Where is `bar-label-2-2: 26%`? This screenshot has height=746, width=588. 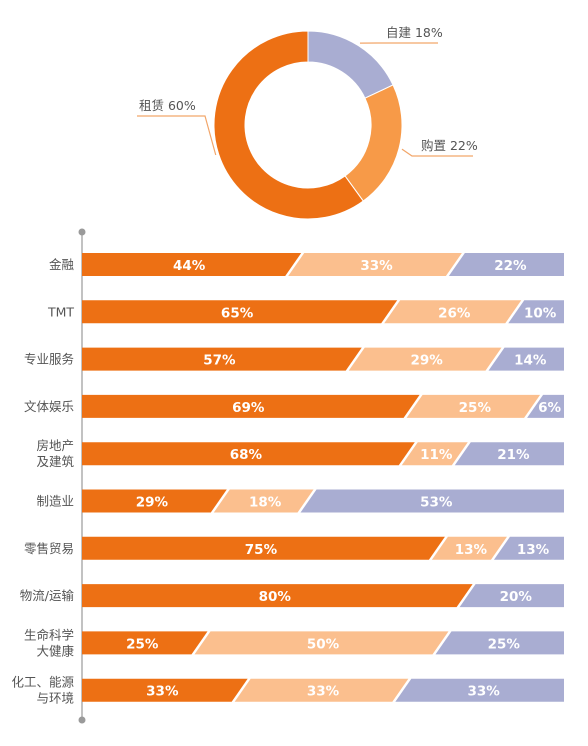
bar-label-2-2: 26% is located at coordinates (454, 313).